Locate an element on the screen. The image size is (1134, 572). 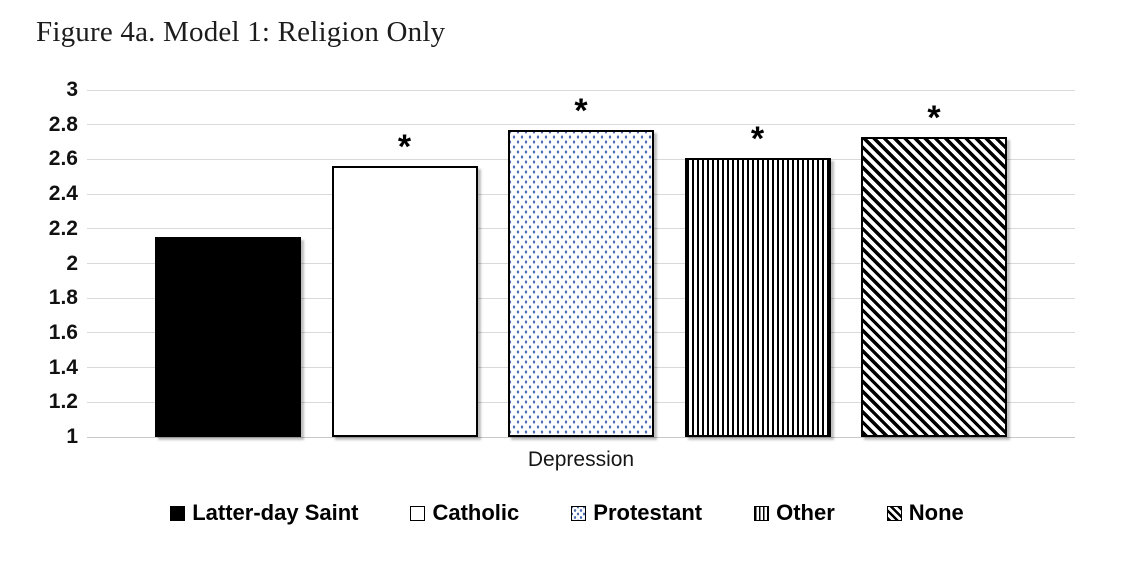
y-tick-label-1.4: 1.4 is located at coordinates (63, 367).